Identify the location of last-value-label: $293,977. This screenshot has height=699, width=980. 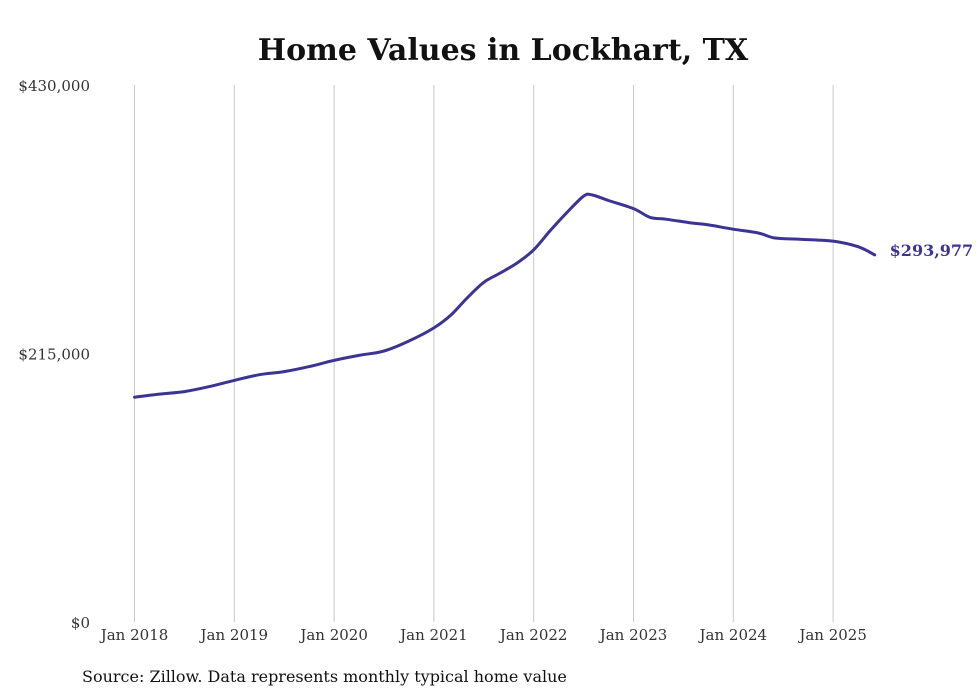
(932, 250).